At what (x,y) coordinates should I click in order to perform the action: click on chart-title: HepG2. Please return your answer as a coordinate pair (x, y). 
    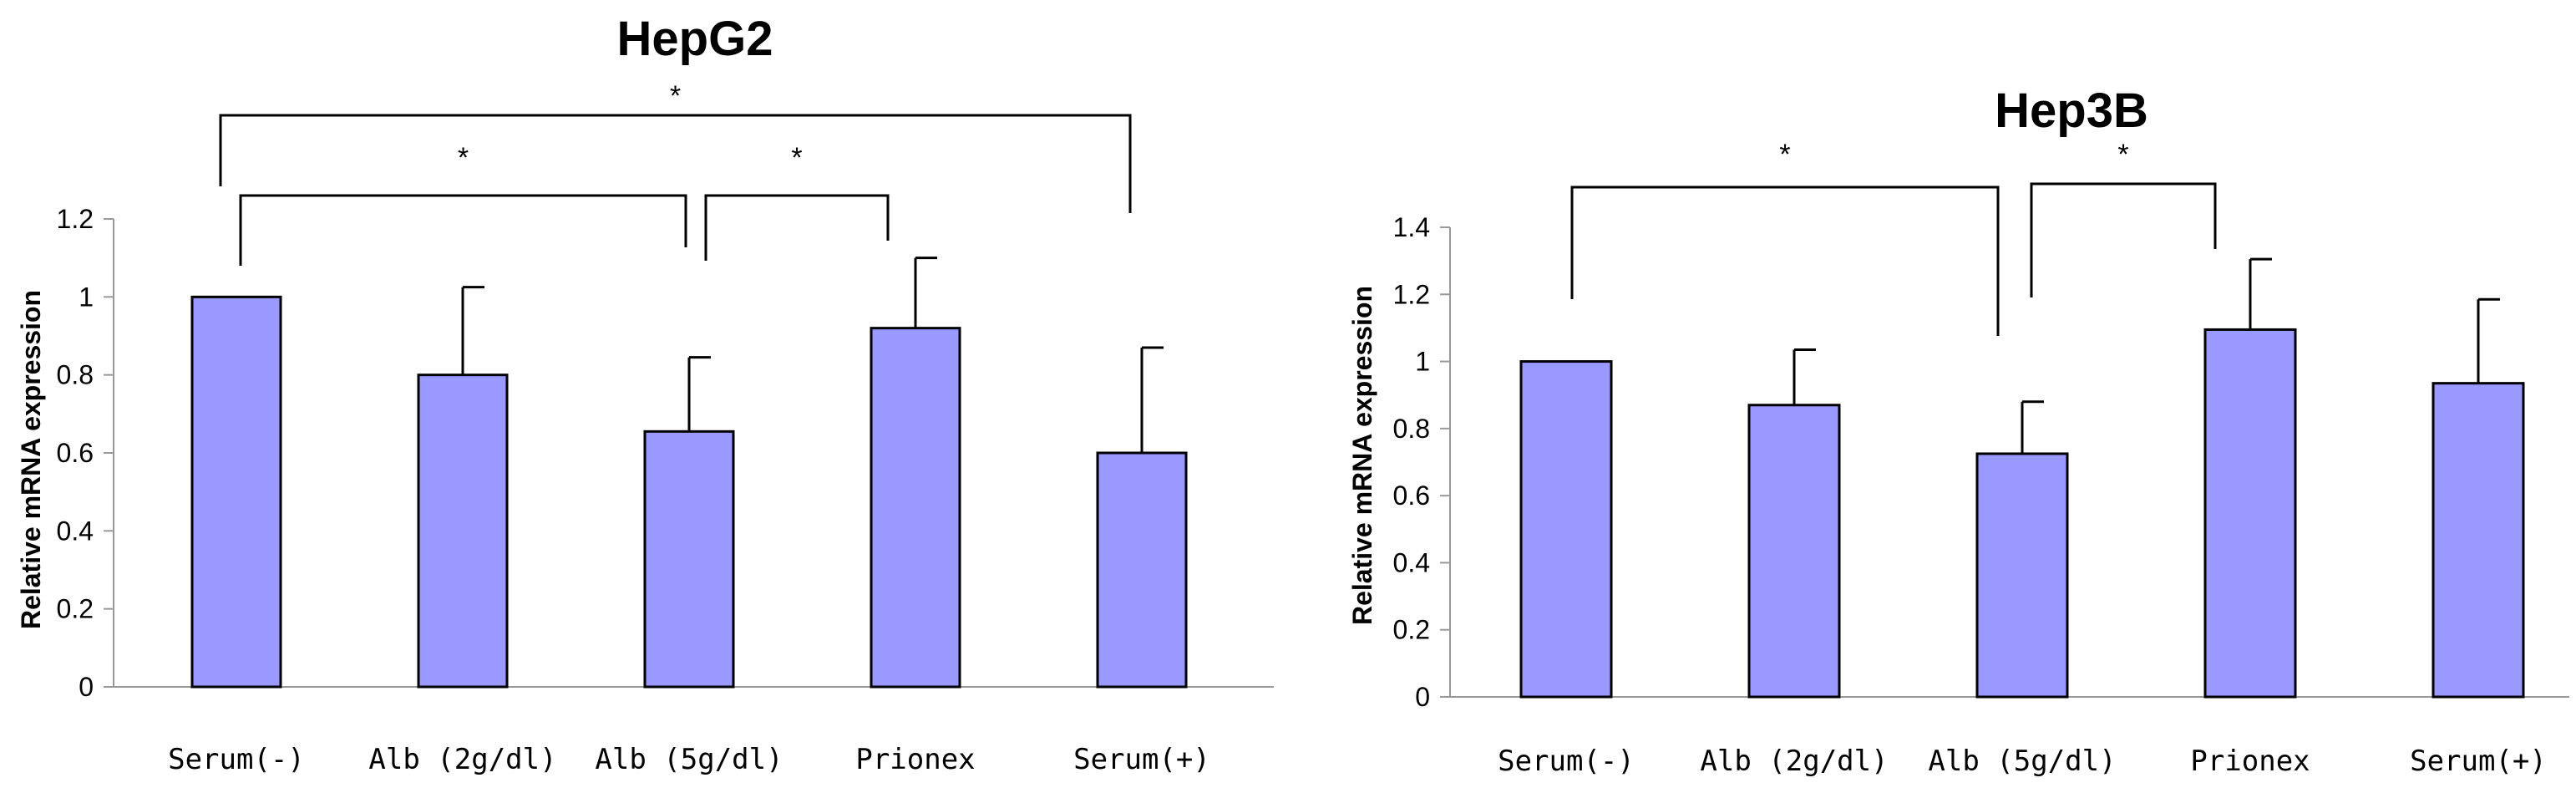
    Looking at the image, I should click on (695, 39).